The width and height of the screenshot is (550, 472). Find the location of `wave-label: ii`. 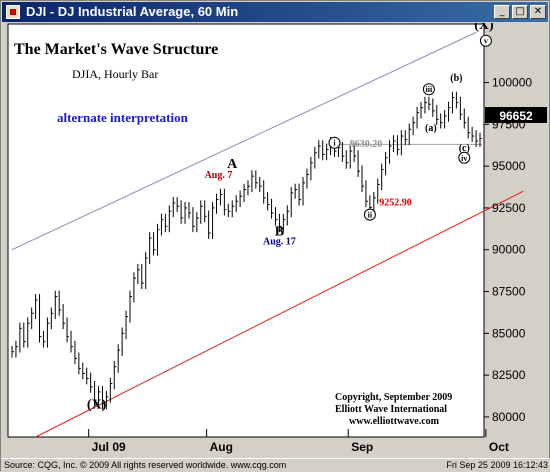

wave-label: ii is located at coordinates (370, 215).